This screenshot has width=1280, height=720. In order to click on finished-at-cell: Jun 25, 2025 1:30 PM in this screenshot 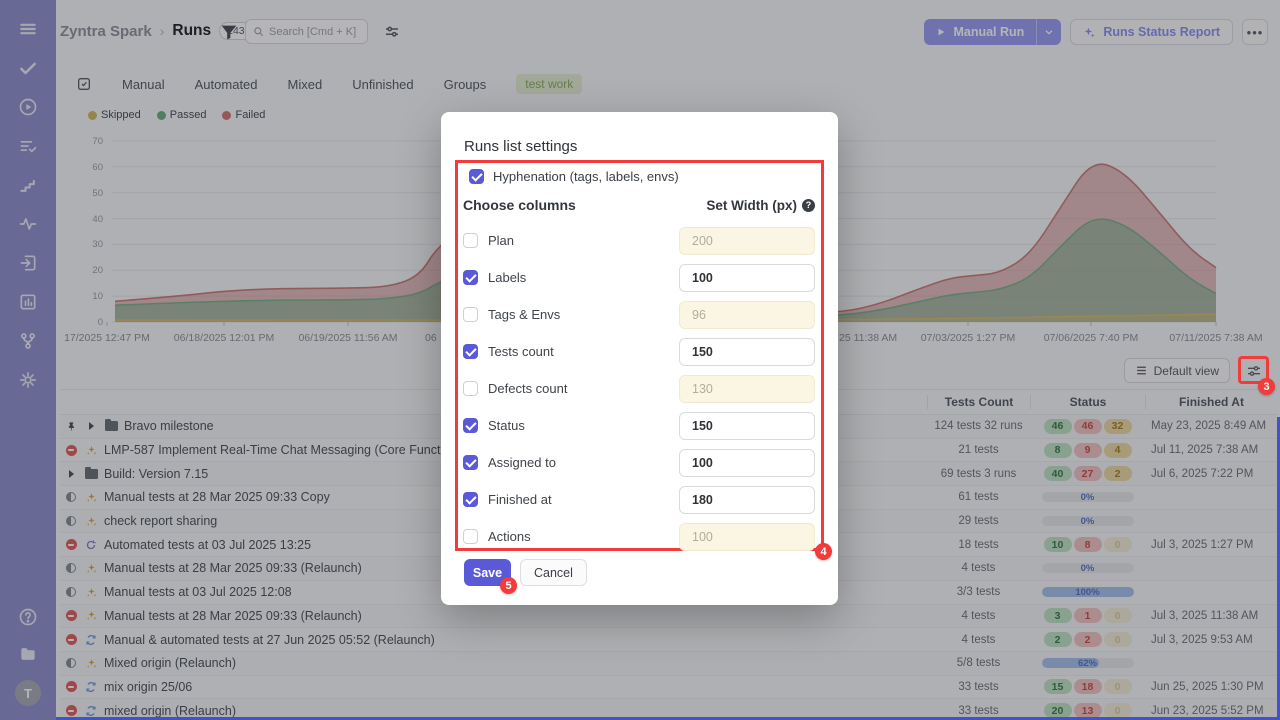, I will do `click(1207, 686)`.